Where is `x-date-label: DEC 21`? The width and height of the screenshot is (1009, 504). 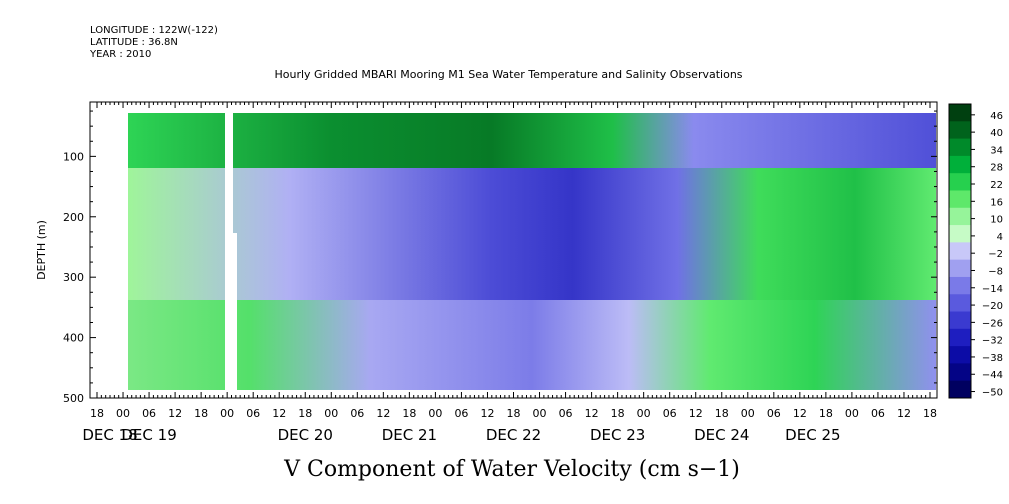
x-date-label: DEC 21 is located at coordinates (409, 435).